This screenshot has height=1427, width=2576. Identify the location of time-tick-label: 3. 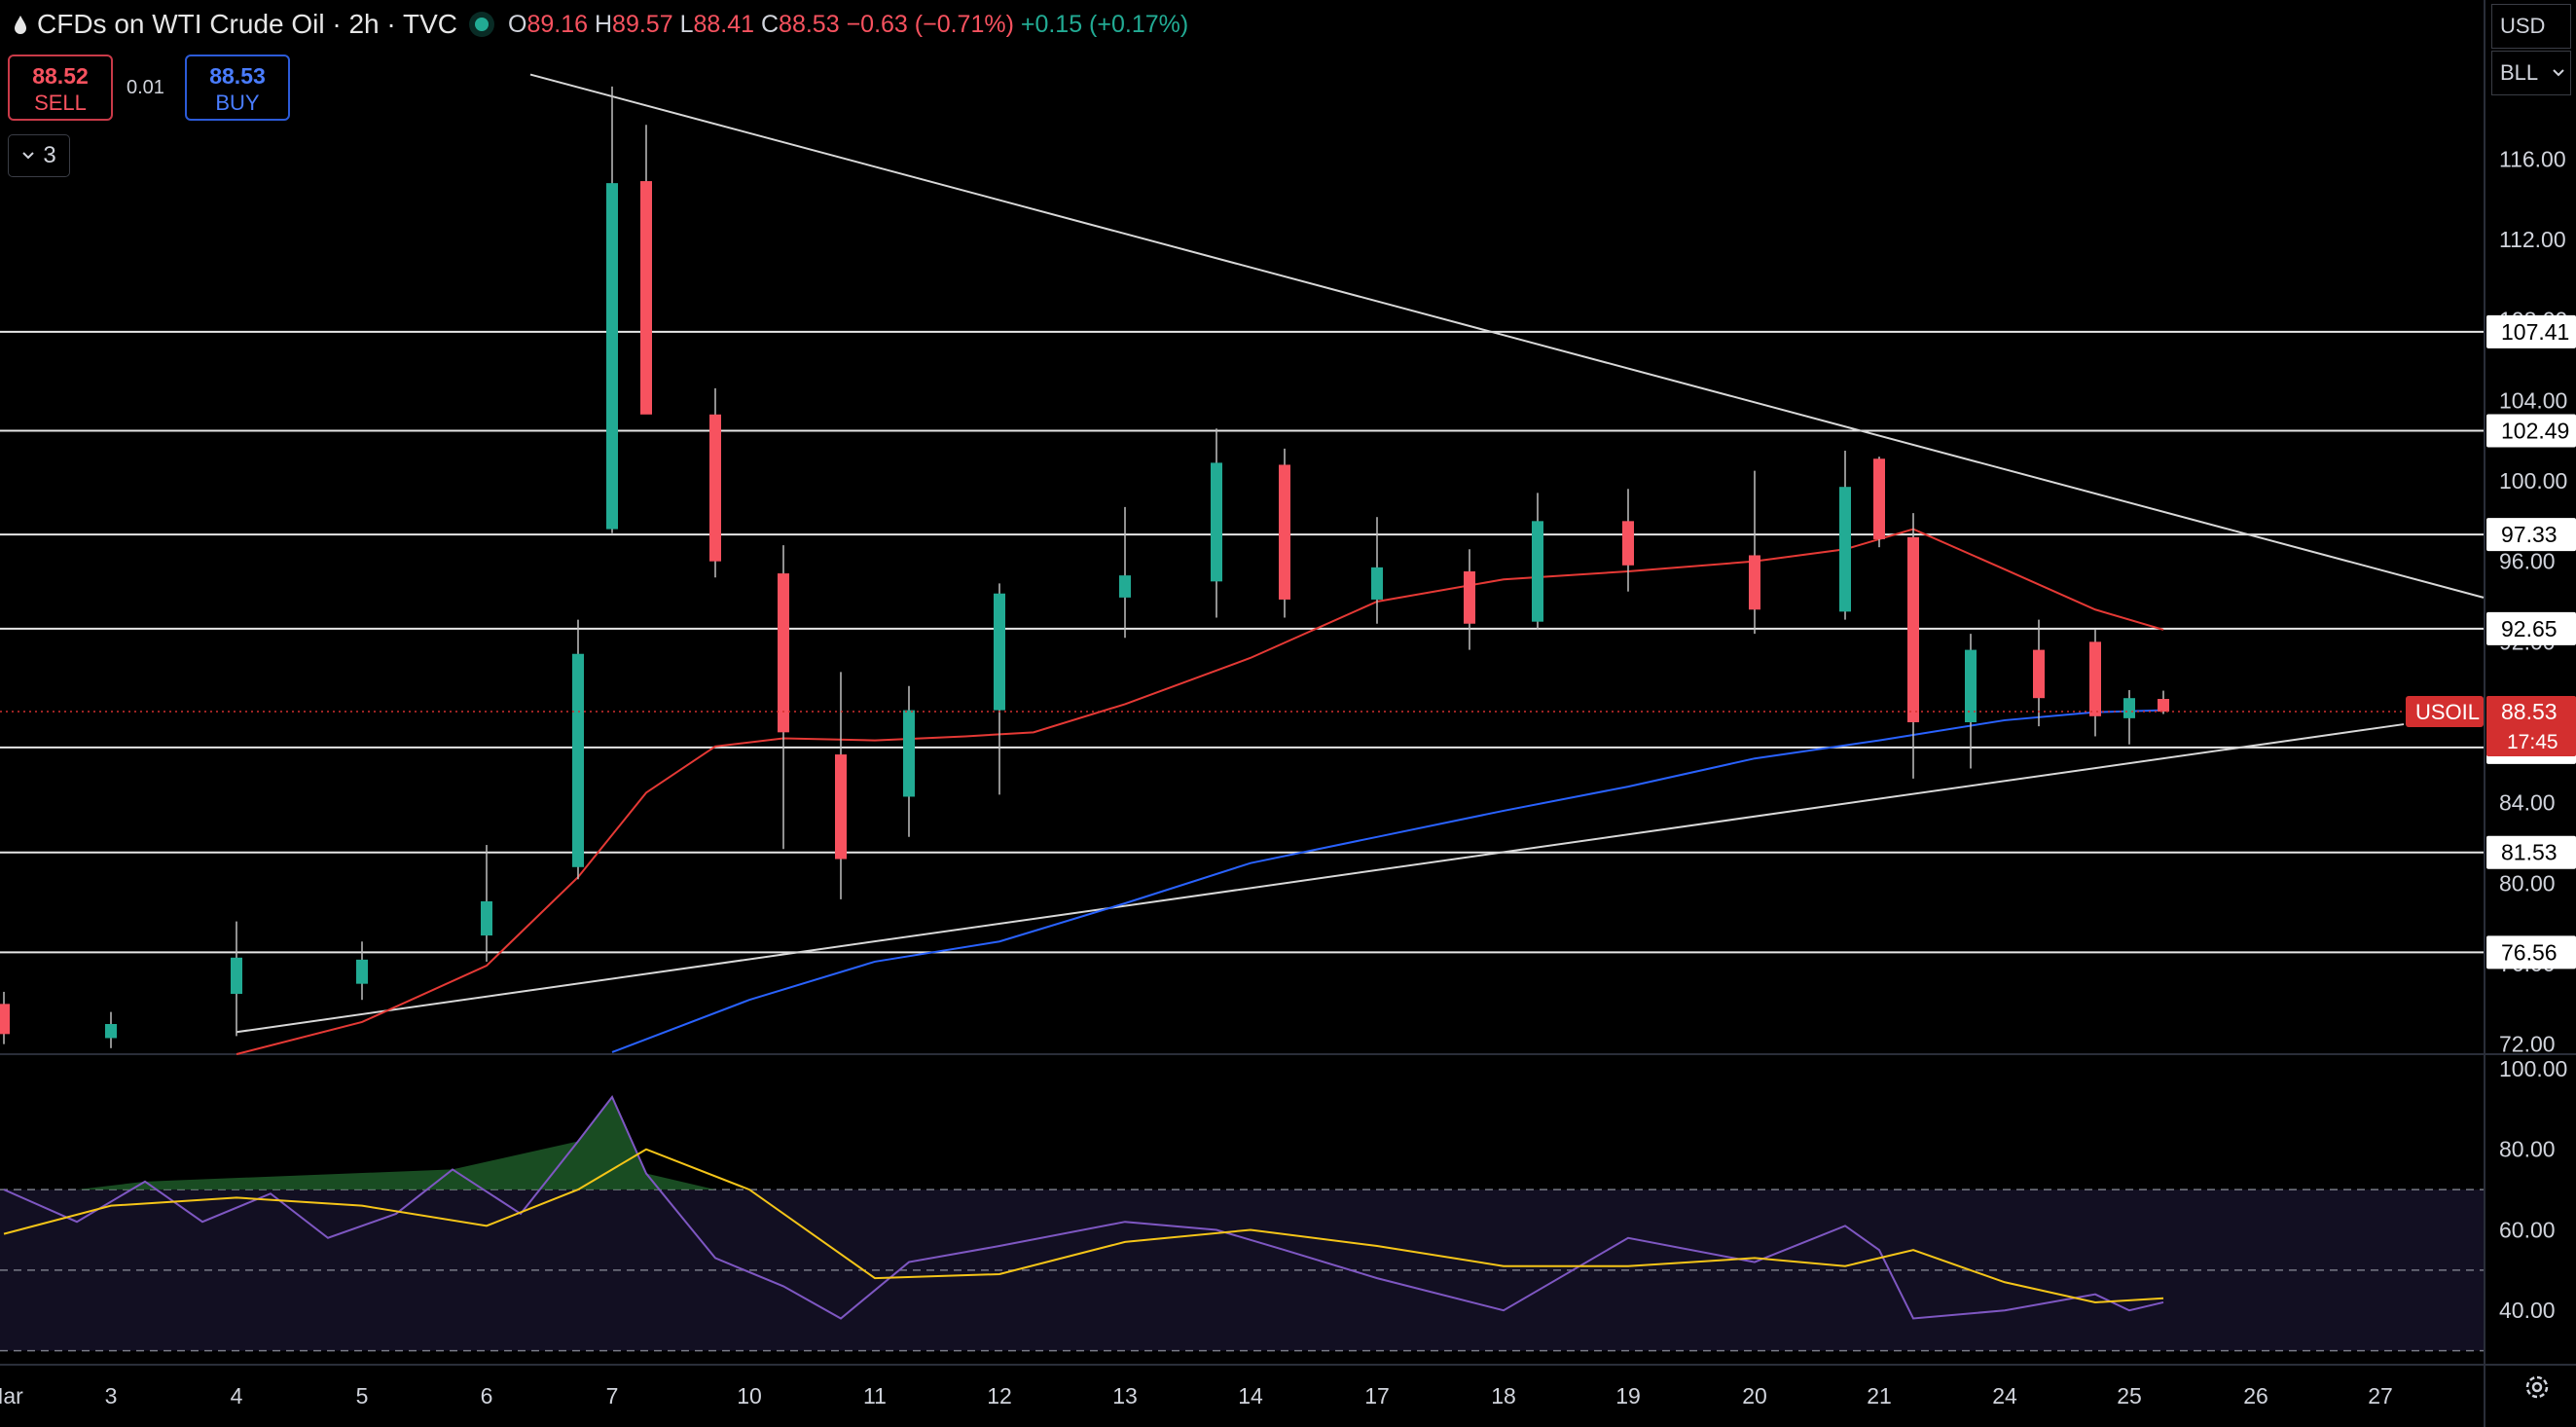
(111, 1396).